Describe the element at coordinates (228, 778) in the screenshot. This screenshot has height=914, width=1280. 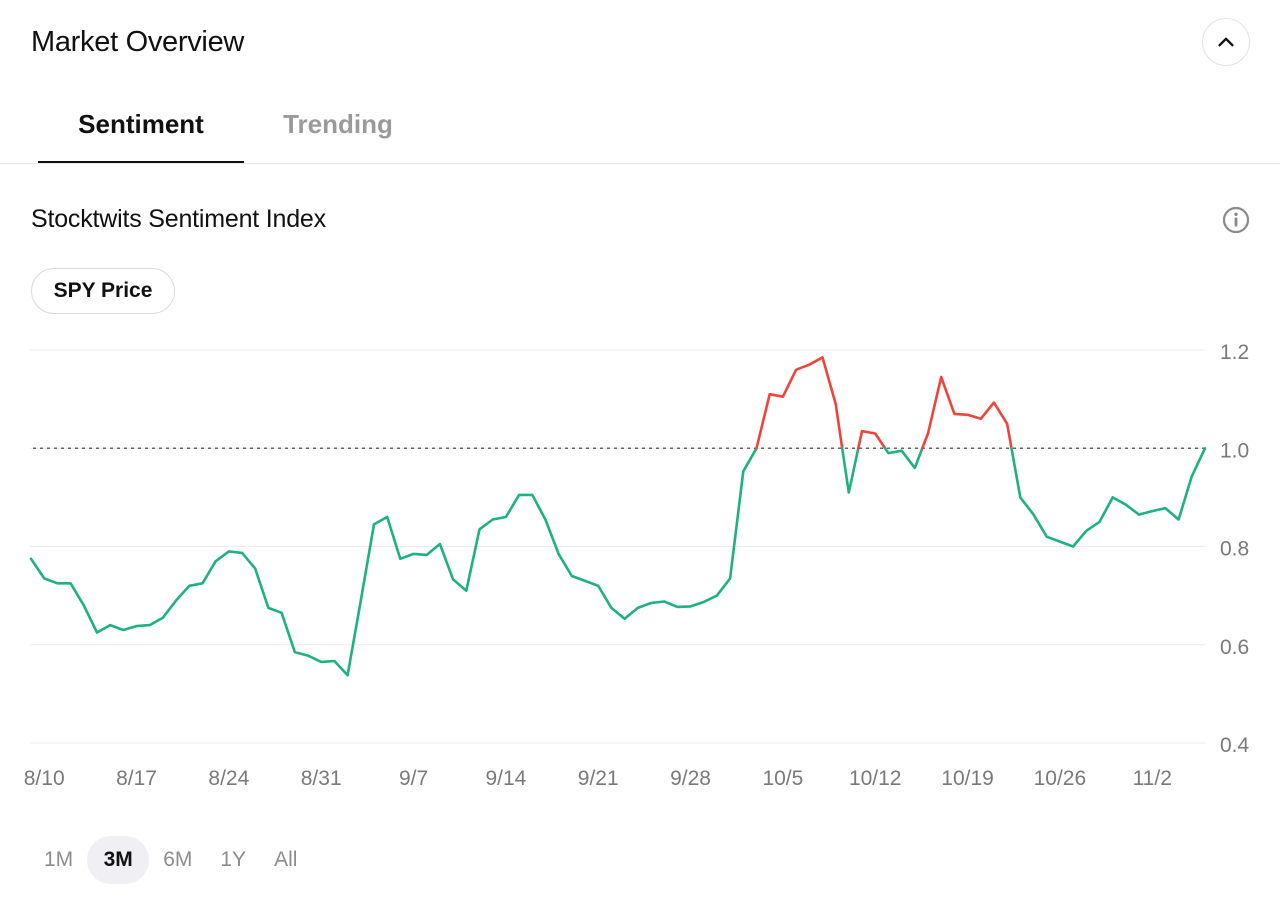
I see `x-tick-label: 8/24` at that location.